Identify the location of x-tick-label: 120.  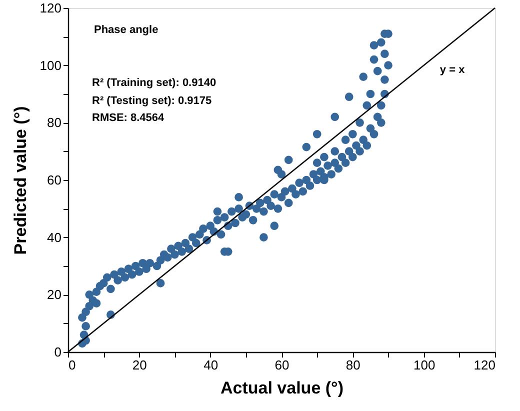
(485, 365).